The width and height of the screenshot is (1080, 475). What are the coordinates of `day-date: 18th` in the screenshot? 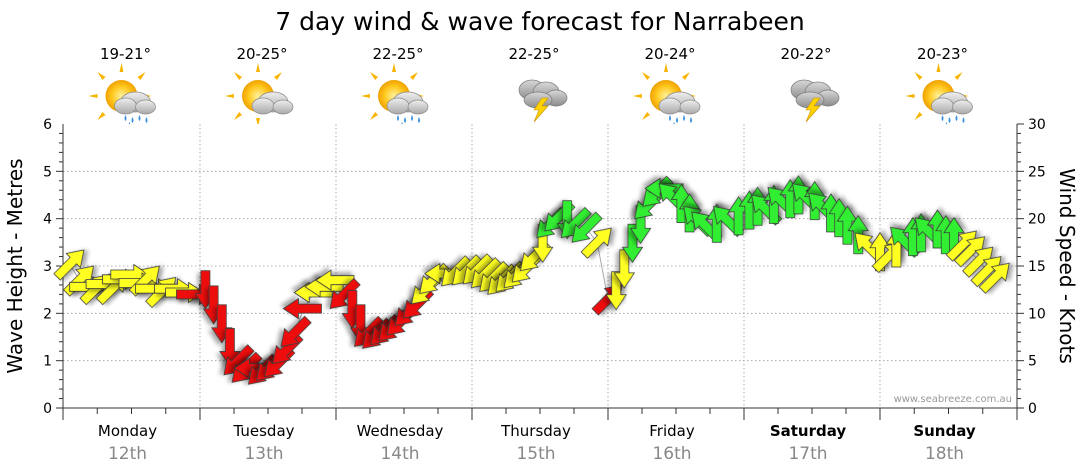 It's located at (944, 454).